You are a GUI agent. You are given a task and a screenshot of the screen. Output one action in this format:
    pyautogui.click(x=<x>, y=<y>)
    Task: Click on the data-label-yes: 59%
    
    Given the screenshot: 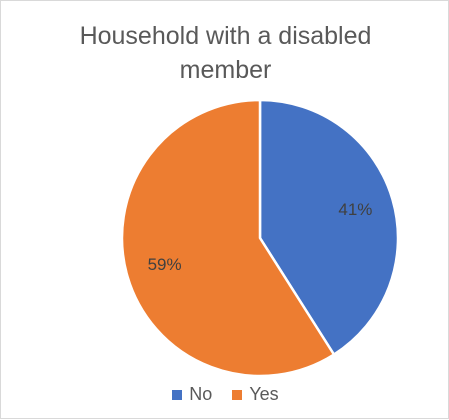 What is the action you would take?
    pyautogui.click(x=165, y=264)
    